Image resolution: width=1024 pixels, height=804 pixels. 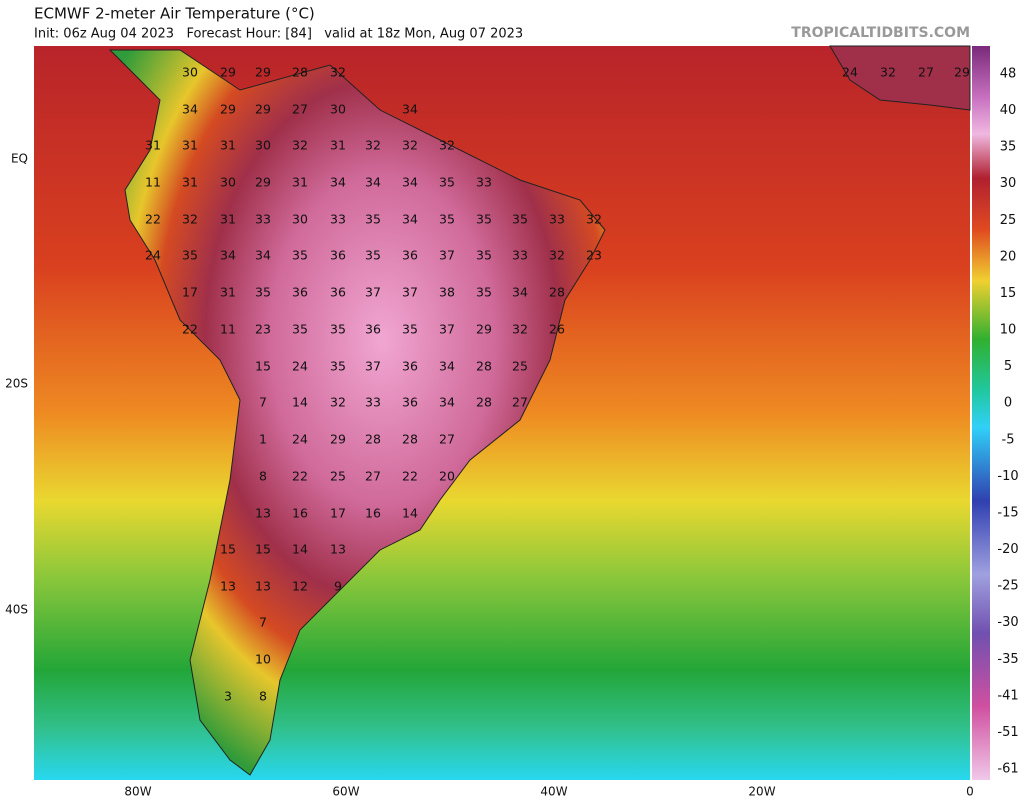 What do you see at coordinates (1008, 293) in the screenshot?
I see `colorbar-label: 15` at bounding box center [1008, 293].